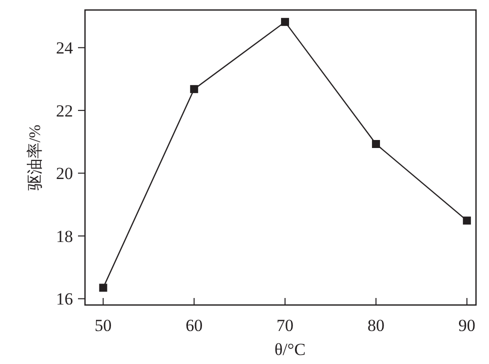 The width and height of the screenshot is (489, 364). Describe the element at coordinates (64, 110) in the screenshot. I see `y-tick-label: 22` at that location.